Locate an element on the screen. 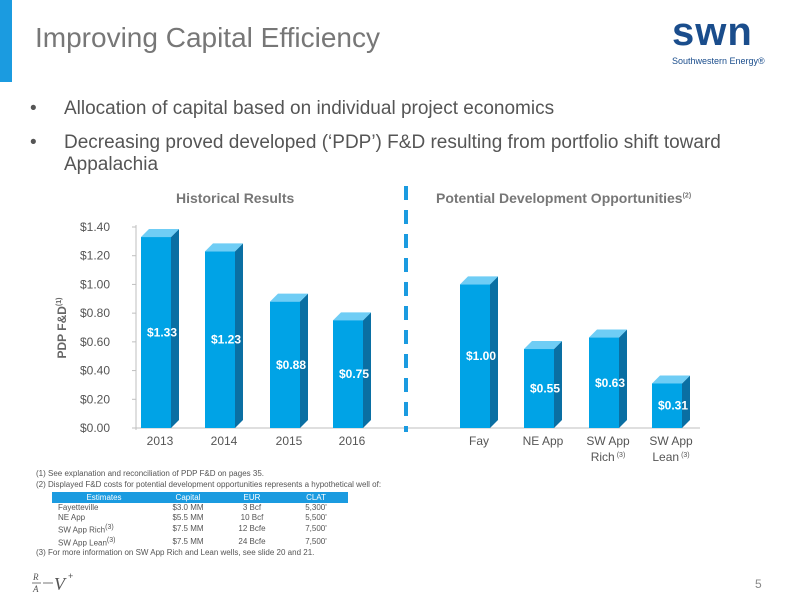 The height and width of the screenshot is (600, 800). y-tick-label: $0.20 is located at coordinates (95, 399).